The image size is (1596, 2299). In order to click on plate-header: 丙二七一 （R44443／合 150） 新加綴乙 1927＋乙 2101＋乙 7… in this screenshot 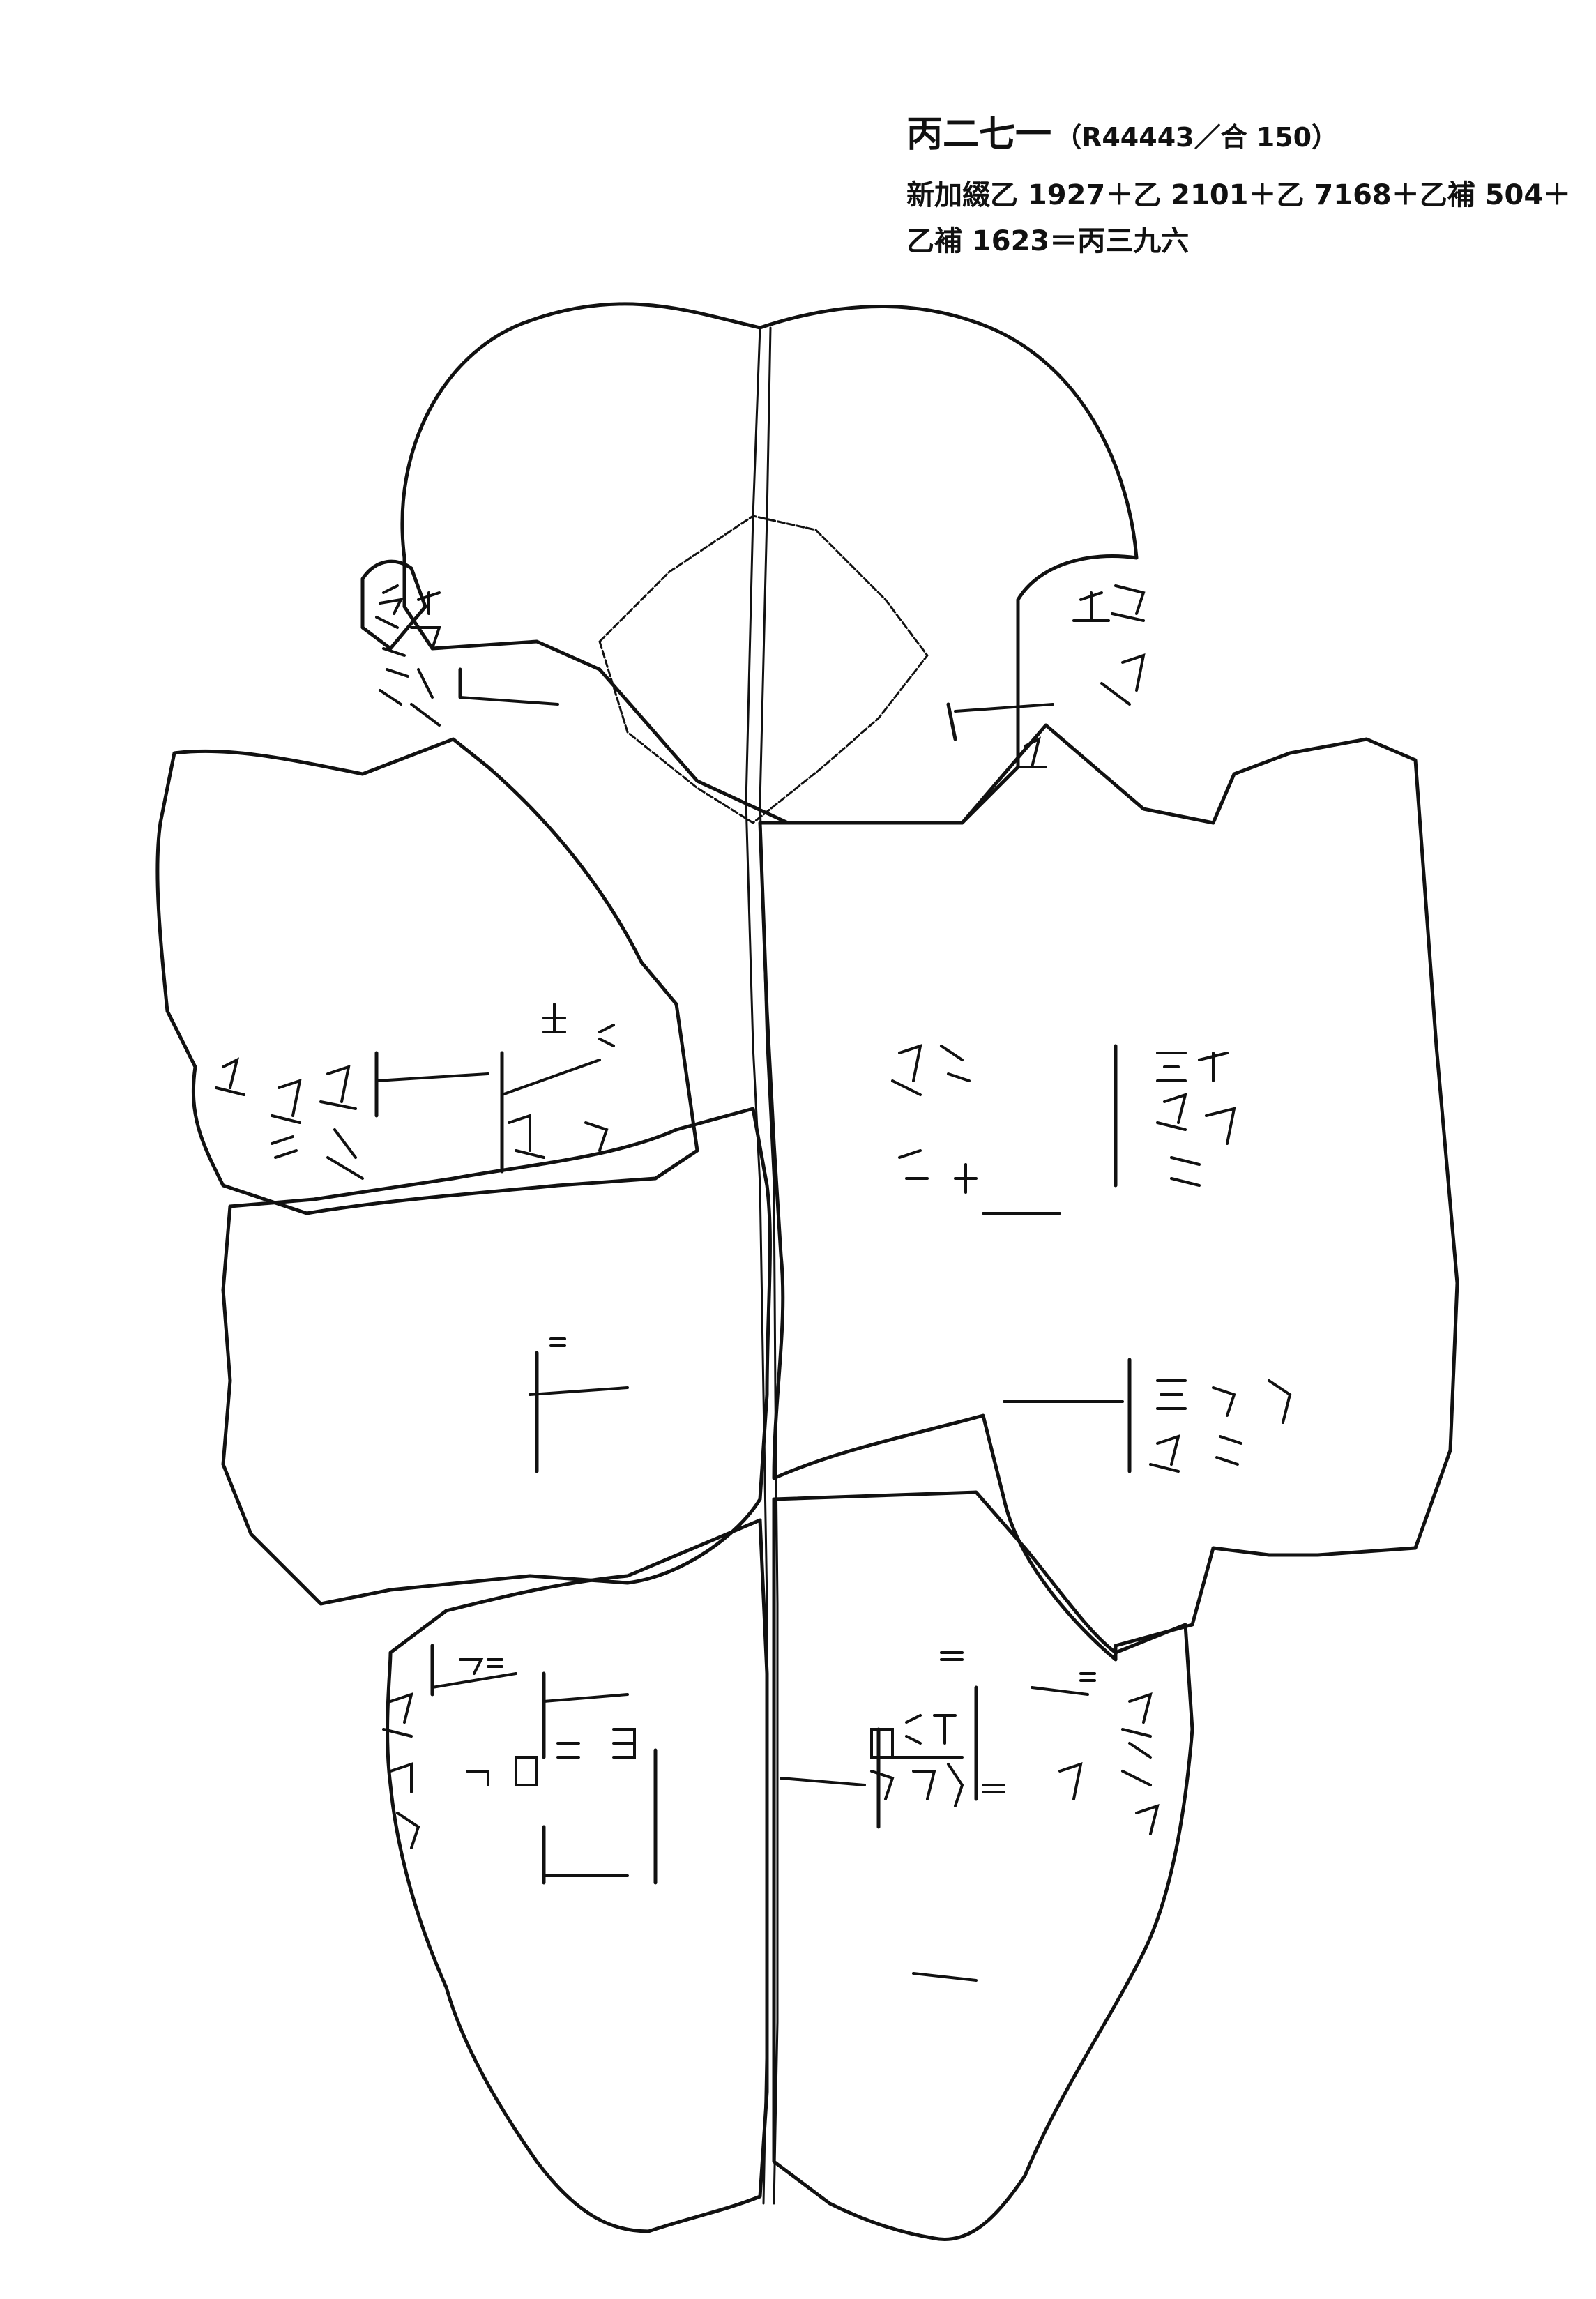, I will do `click(1238, 185)`.